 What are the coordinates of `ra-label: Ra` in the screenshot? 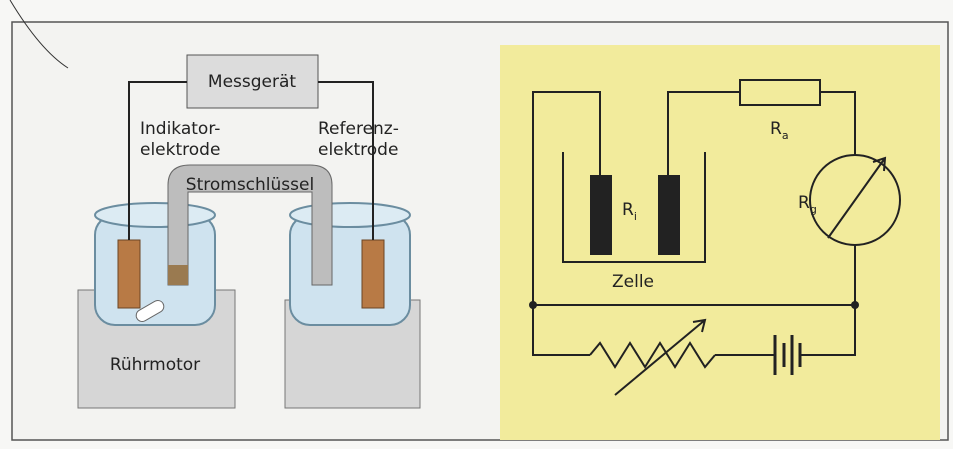 It's located at (779, 130).